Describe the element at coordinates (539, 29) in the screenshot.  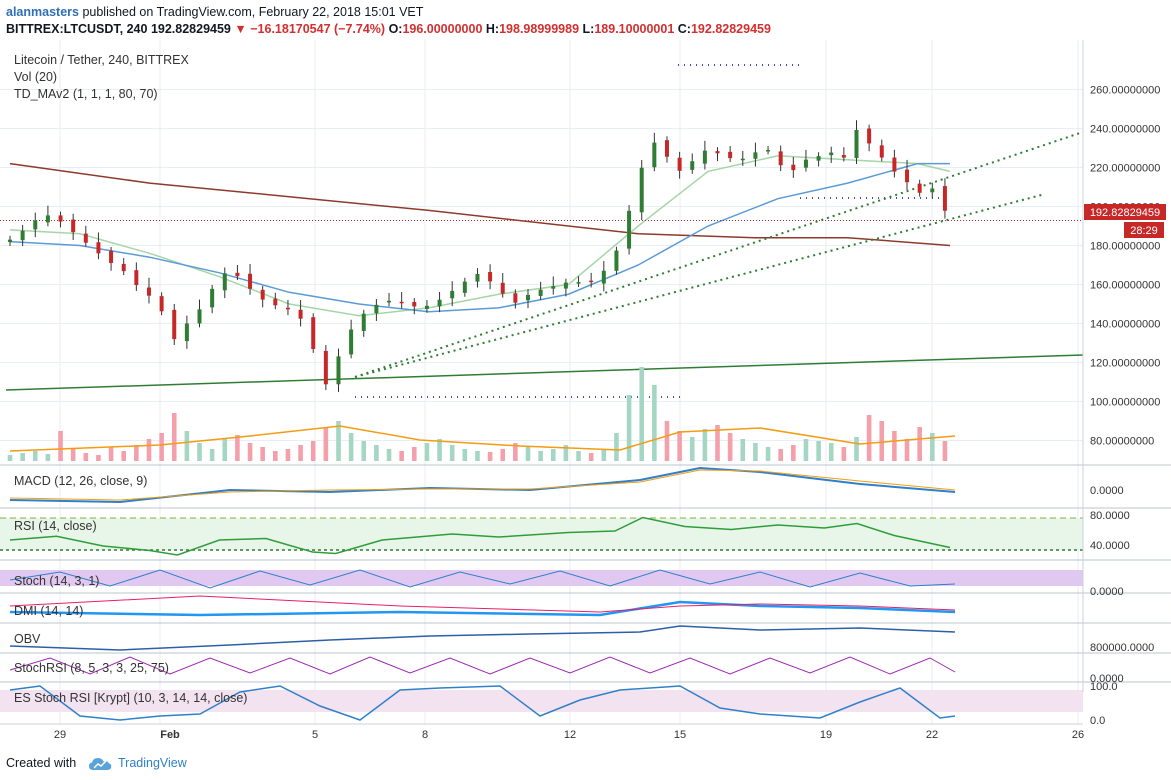
I see `high-value: 198.98999989` at that location.